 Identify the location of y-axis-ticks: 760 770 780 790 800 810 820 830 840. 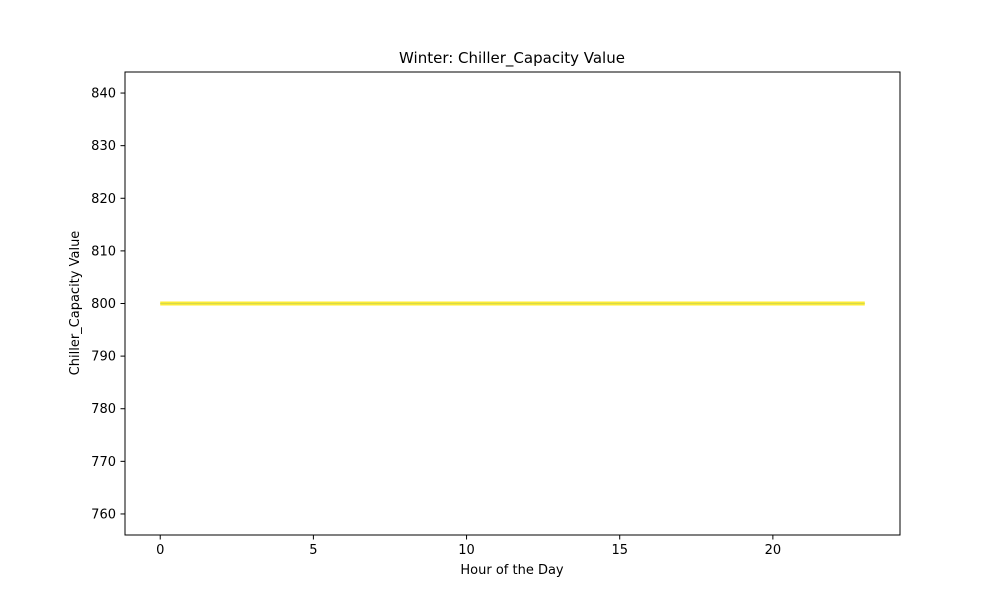
(108, 304).